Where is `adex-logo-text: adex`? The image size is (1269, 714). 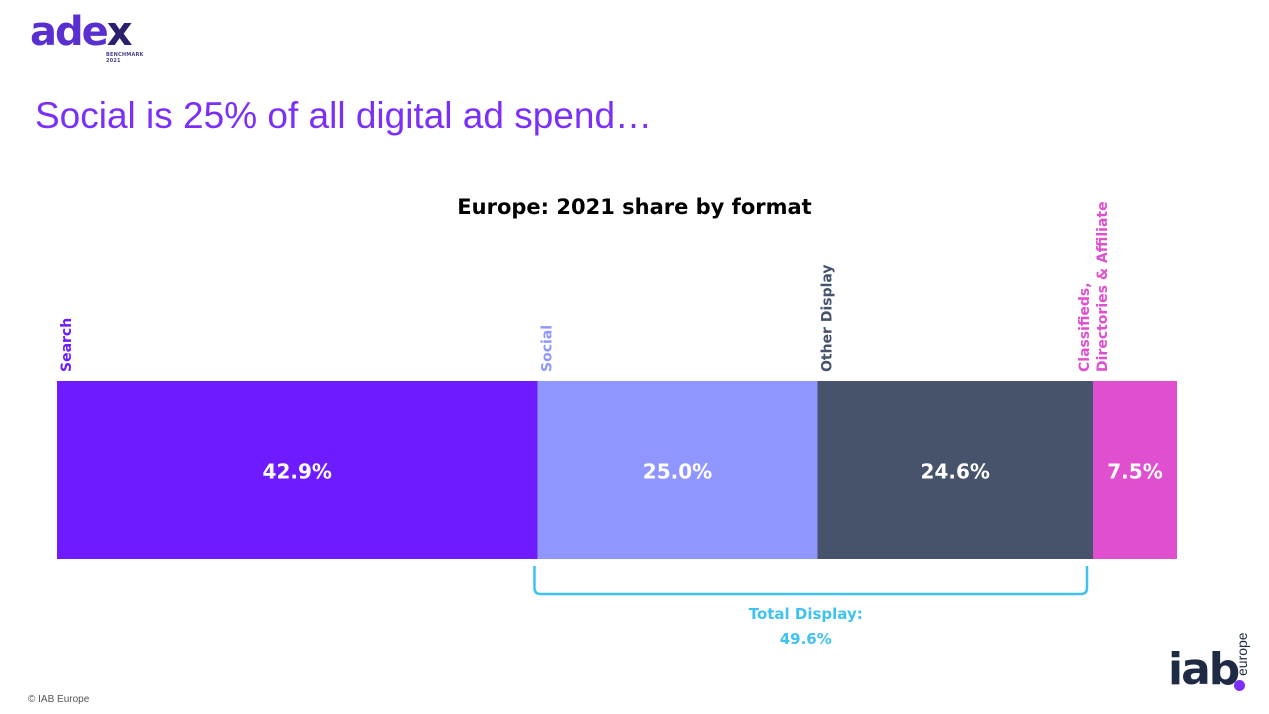
adex-logo-text: adex is located at coordinates (81, 32).